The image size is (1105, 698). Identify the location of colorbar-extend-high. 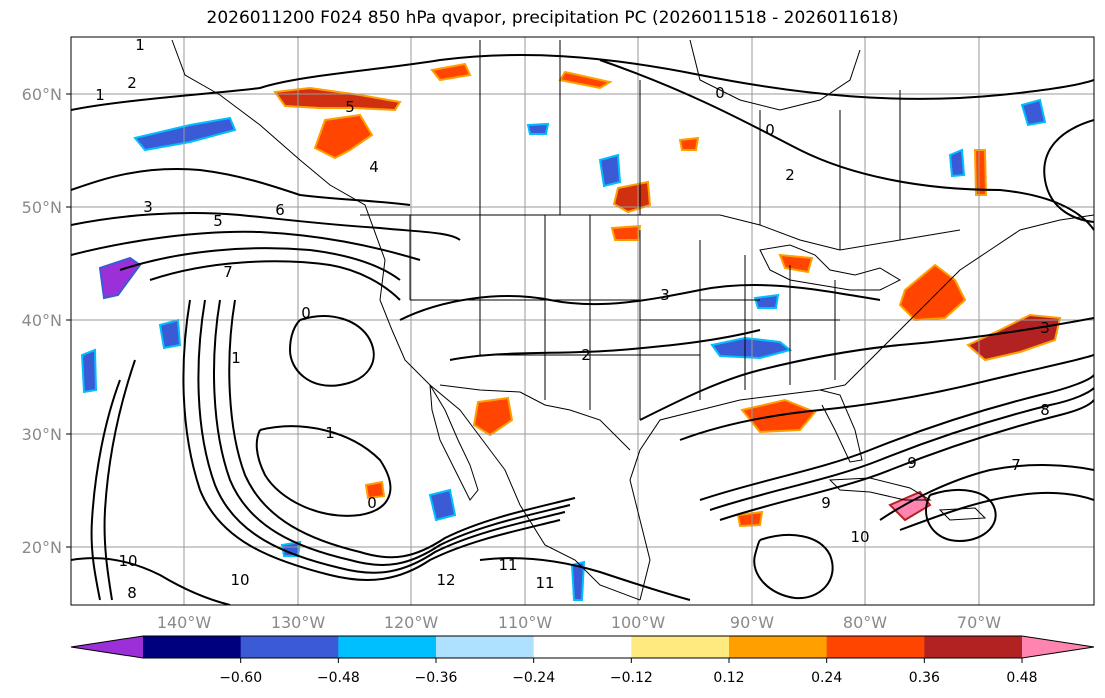
(1058, 647).